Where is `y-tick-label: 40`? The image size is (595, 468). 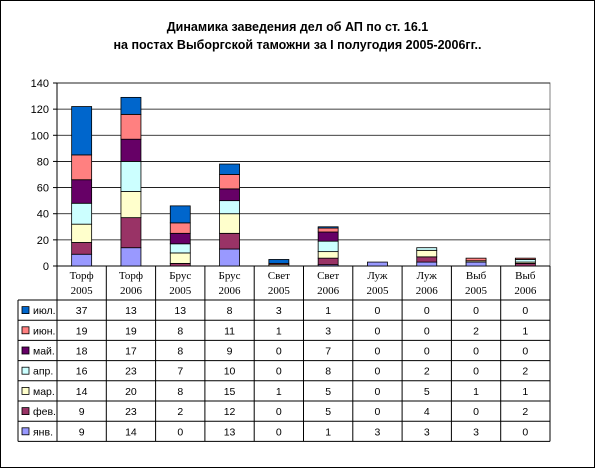
y-tick-label: 40 is located at coordinates (43, 215).